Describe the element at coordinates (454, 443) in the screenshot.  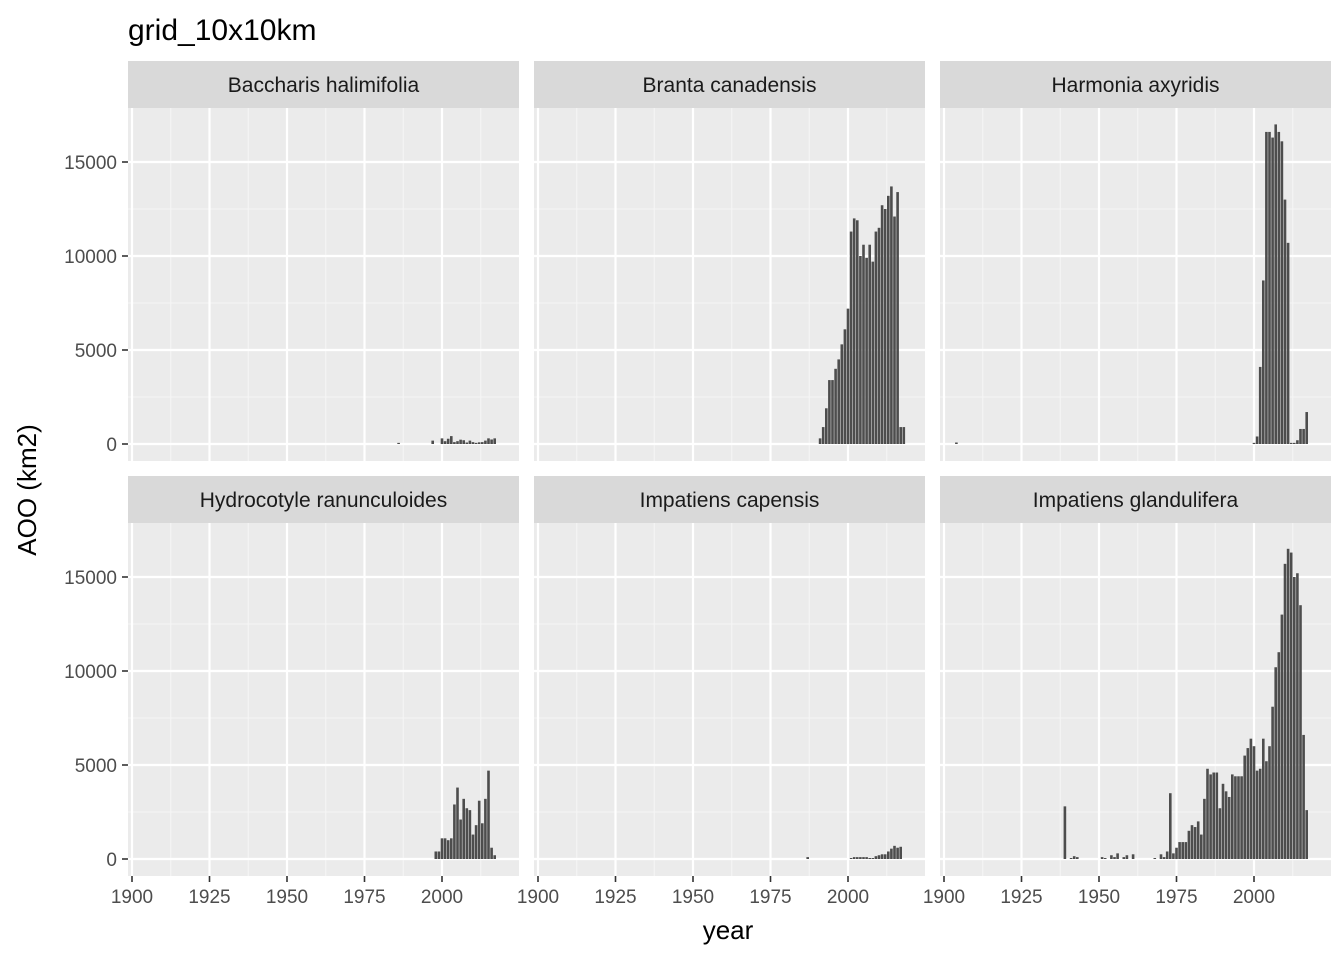
I see `bar-baccharis-halimifolia-2004` at that location.